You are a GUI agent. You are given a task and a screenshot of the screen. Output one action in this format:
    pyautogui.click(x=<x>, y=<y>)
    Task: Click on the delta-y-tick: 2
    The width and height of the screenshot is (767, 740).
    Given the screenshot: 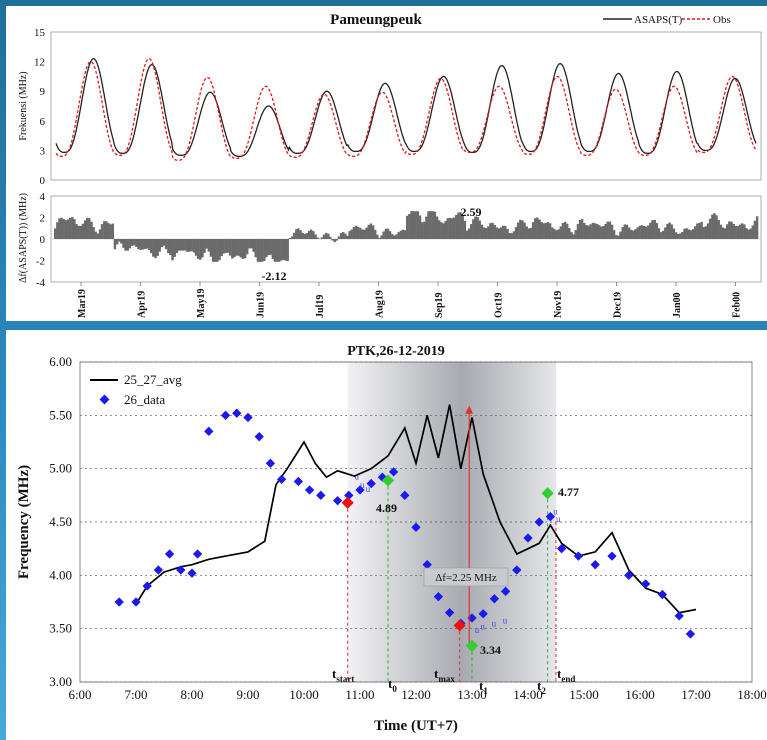 What is the action you would take?
    pyautogui.click(x=43, y=219)
    